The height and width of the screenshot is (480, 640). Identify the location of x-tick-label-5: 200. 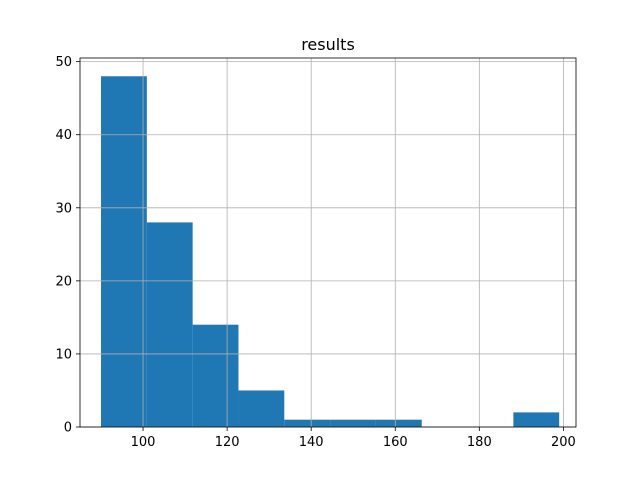
(563, 442).